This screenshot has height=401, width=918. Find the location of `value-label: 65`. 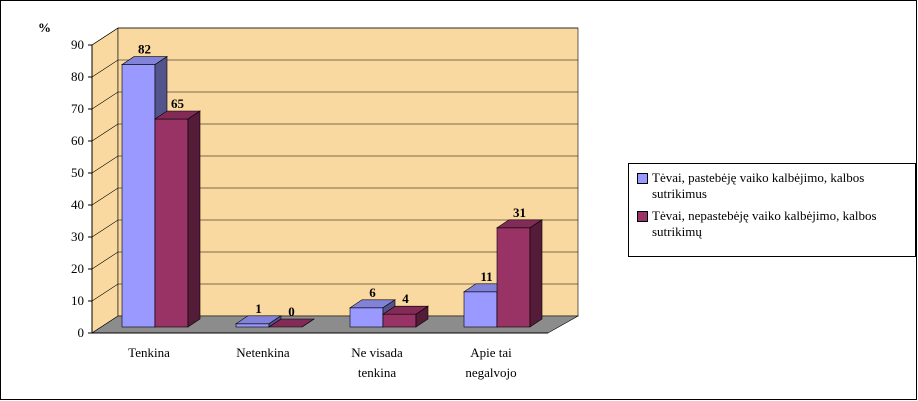

value-label: 65 is located at coordinates (178, 103).